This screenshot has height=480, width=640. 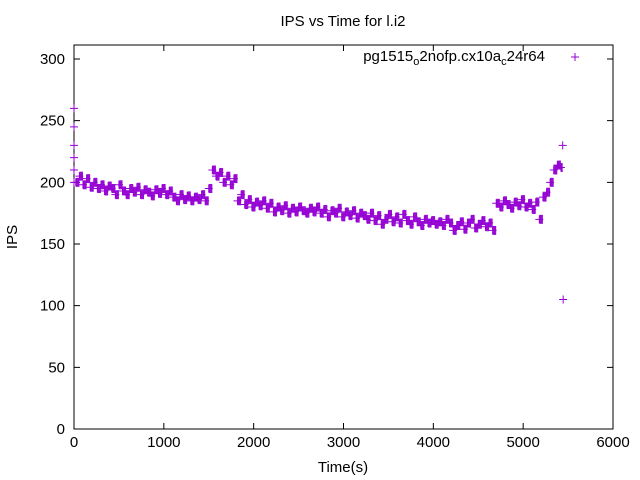 I want to click on y-tick-label: 100, so click(x=52, y=306).